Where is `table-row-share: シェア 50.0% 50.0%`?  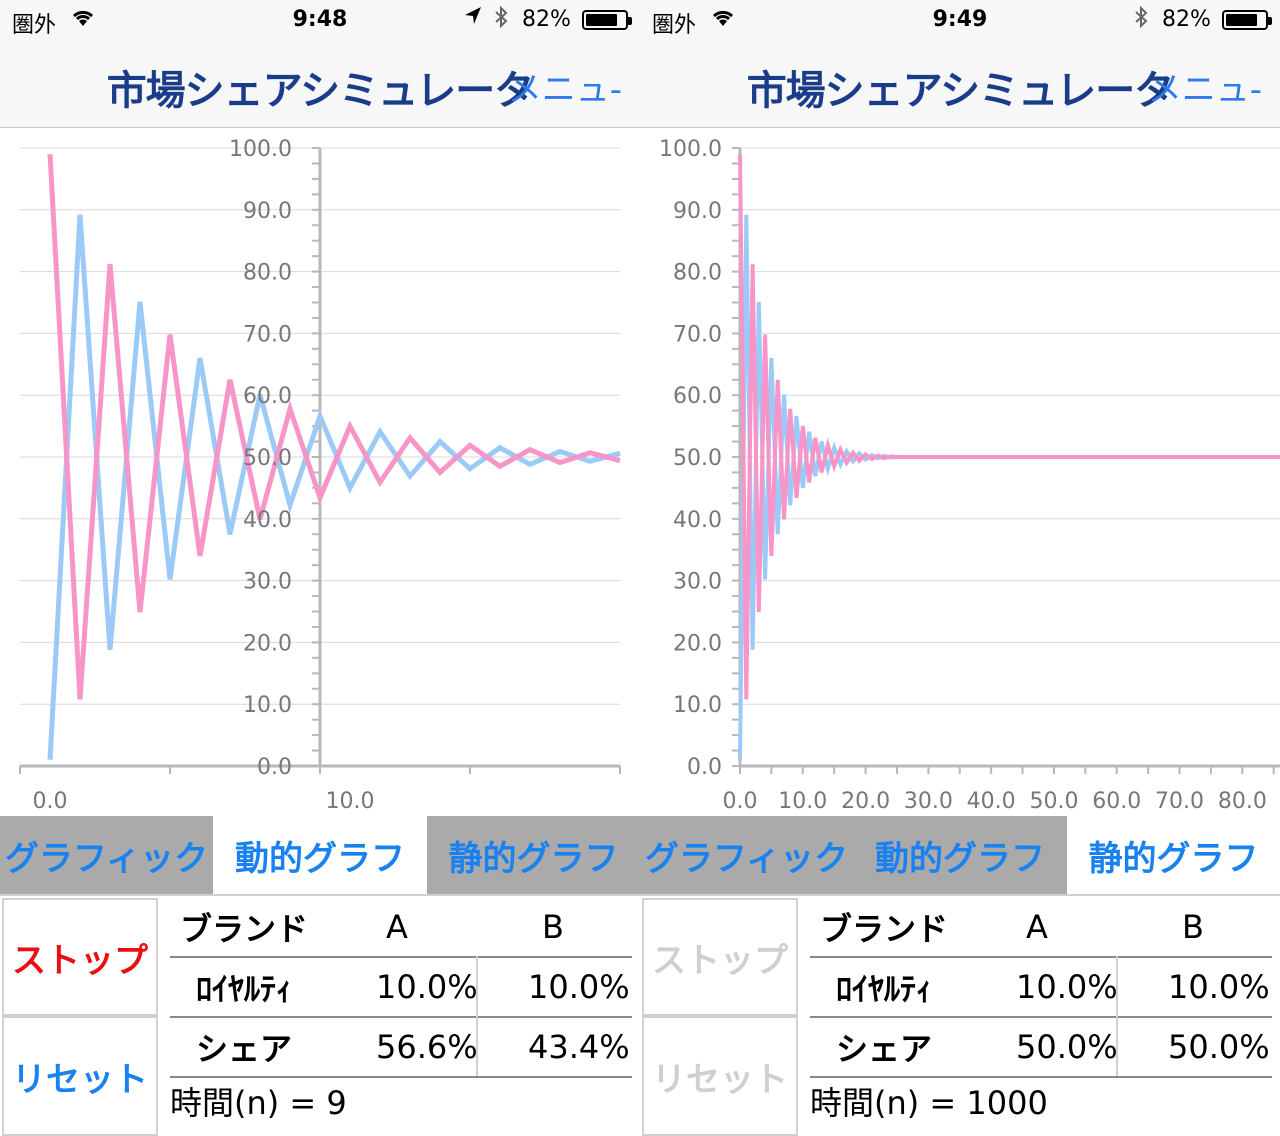
table-row-share: シェア 50.0% 50.0% is located at coordinates (1041, 1047).